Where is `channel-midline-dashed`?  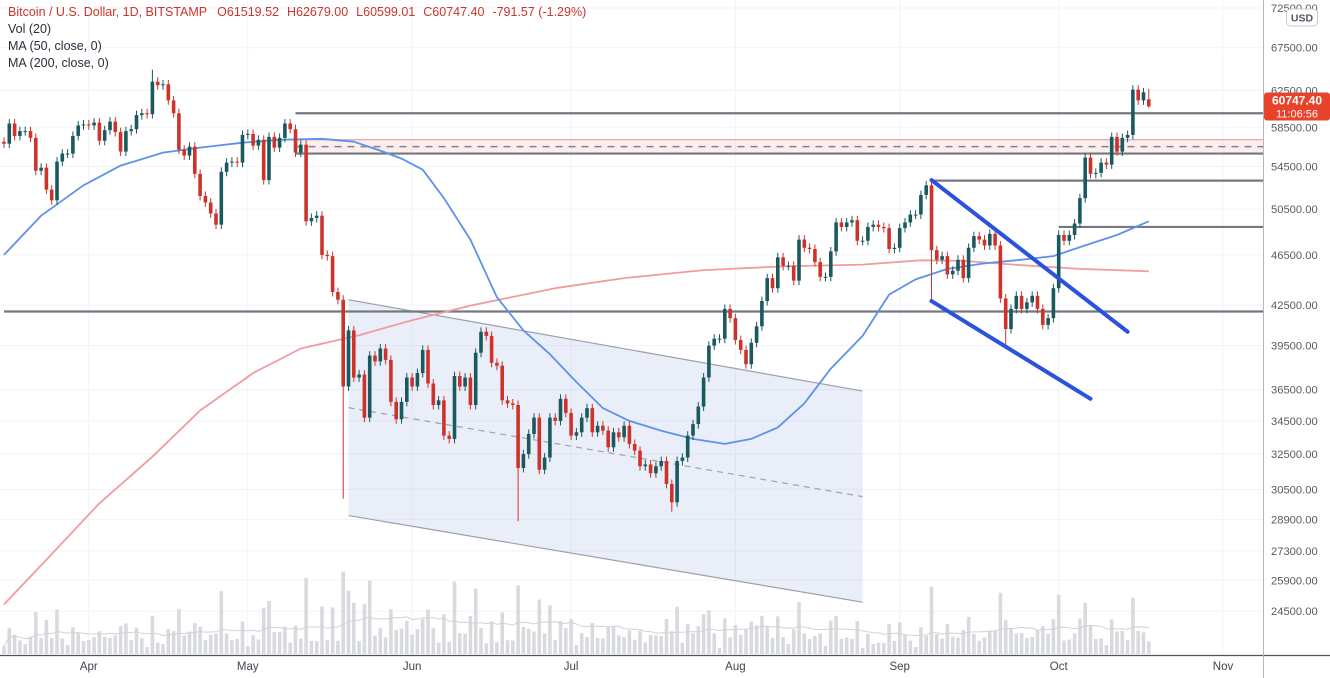 channel-midline-dashed is located at coordinates (605, 452).